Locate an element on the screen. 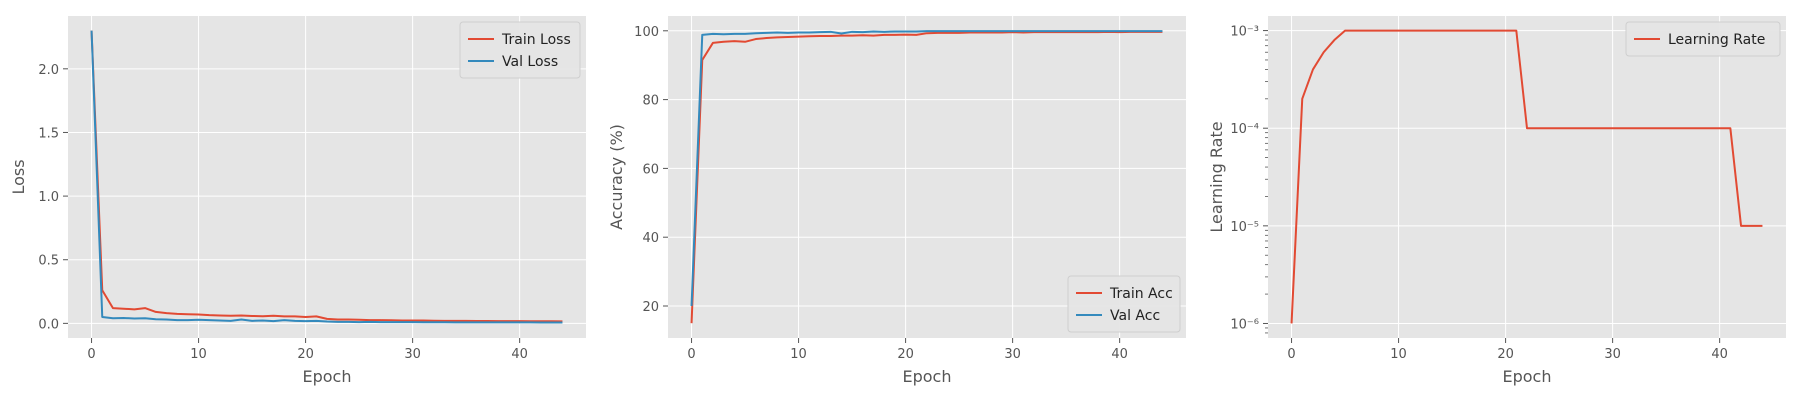 This screenshot has height=400, width=1800. legend-label: Train Loss is located at coordinates (536, 40).